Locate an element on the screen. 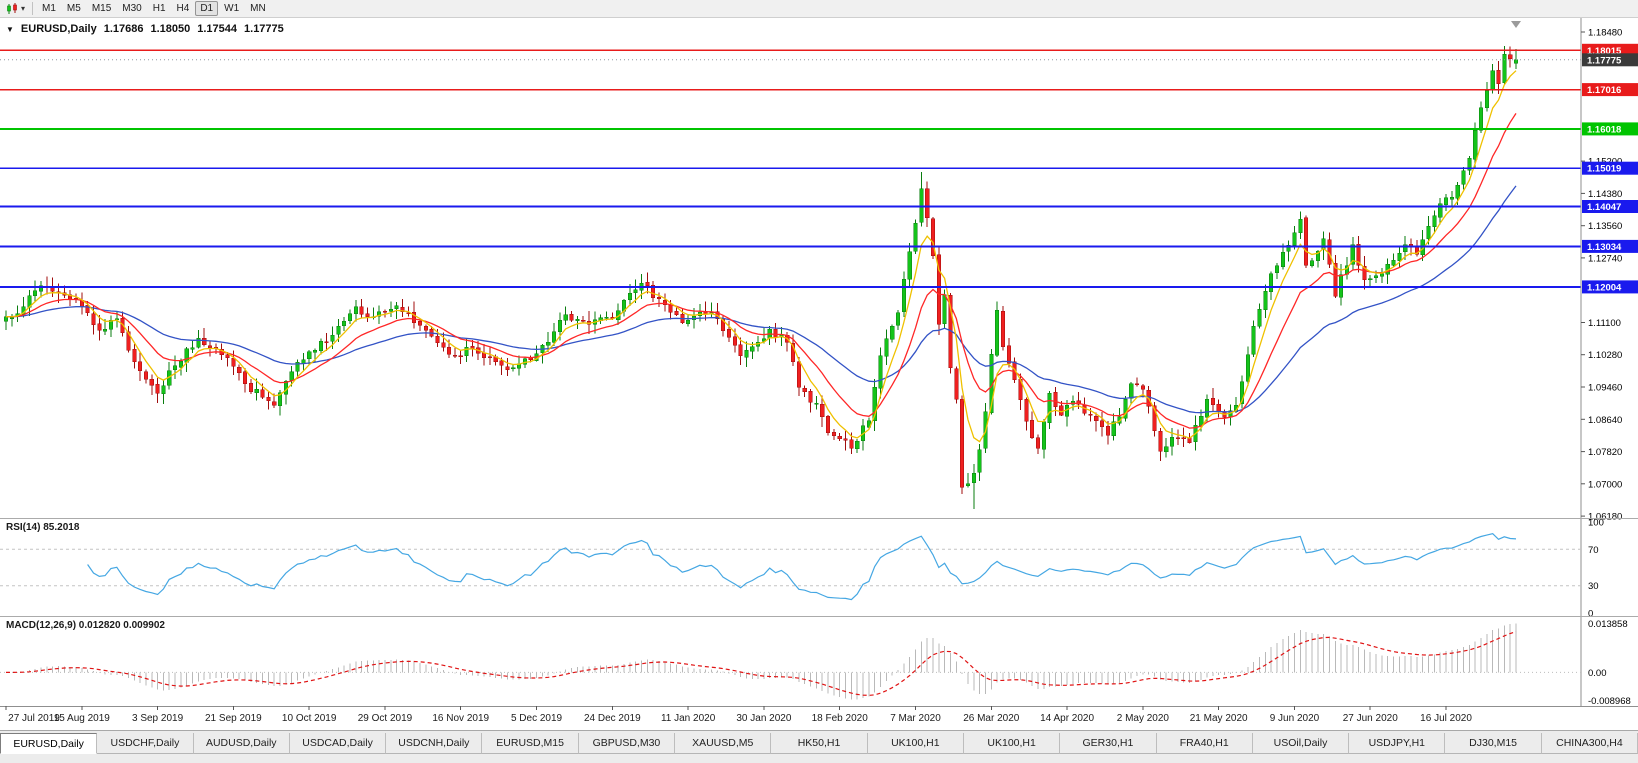  chart-tab-usoil-daily: USOil,Daily is located at coordinates (1301, 743).